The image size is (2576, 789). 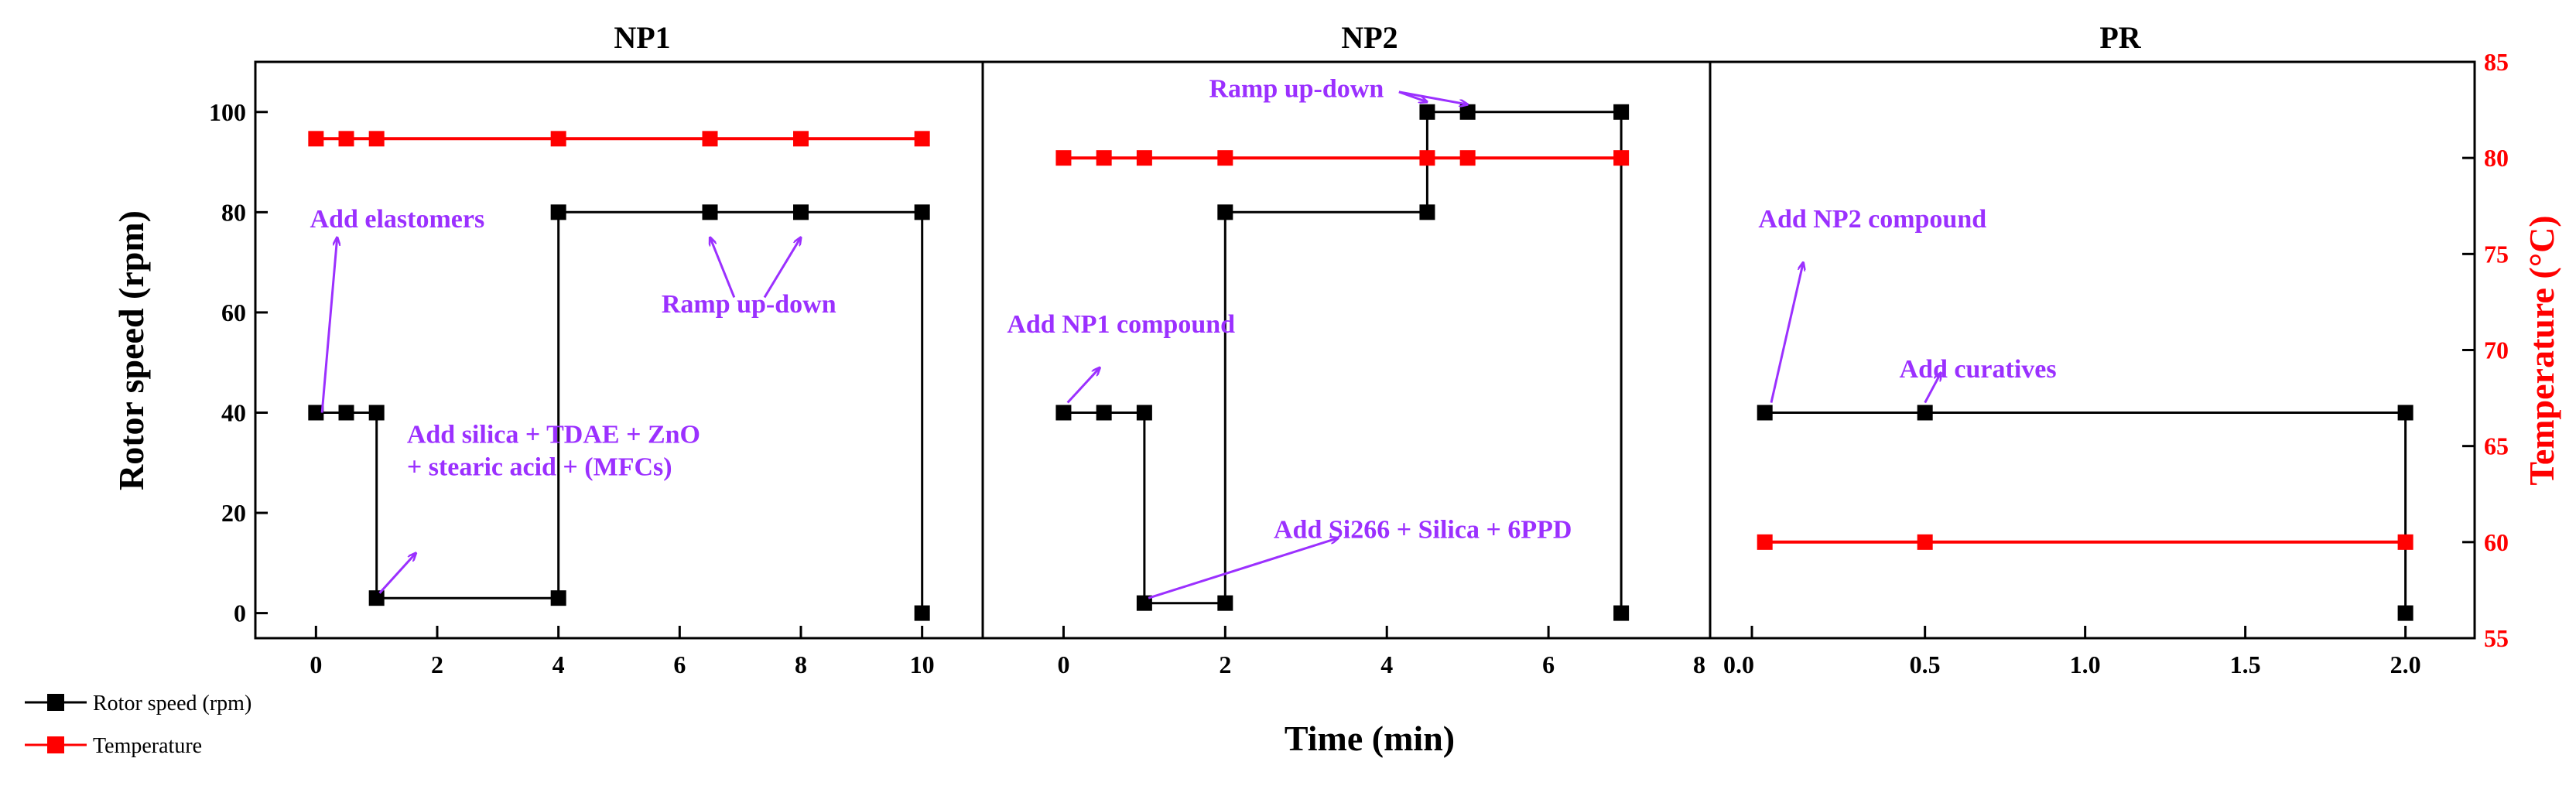 I want to click on panel-title-np2: NP2, so click(x=1369, y=37).